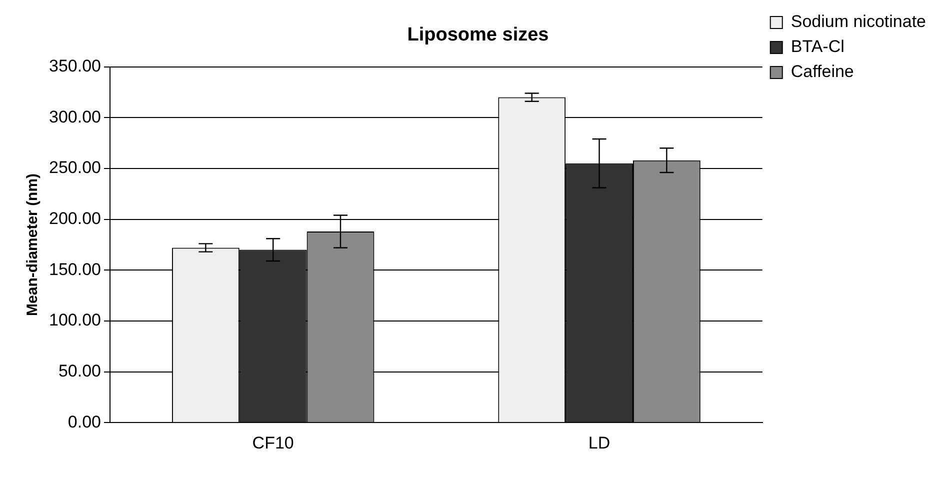 The height and width of the screenshot is (477, 940). Describe the element at coordinates (478, 35) in the screenshot. I see `chart-title: Liposome sizes` at that location.